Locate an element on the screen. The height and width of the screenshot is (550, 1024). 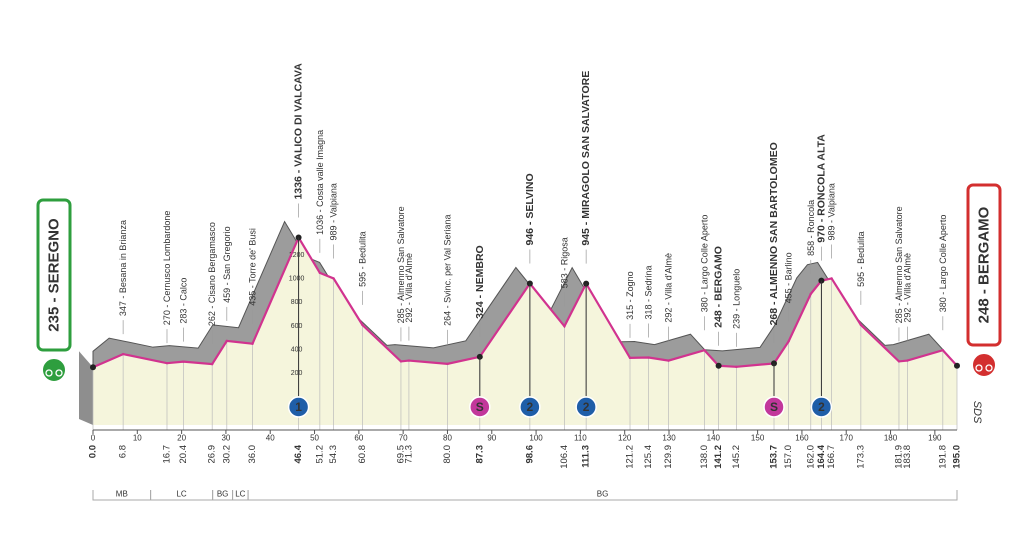
km-label: 157.0 is located at coordinates (788, 457).